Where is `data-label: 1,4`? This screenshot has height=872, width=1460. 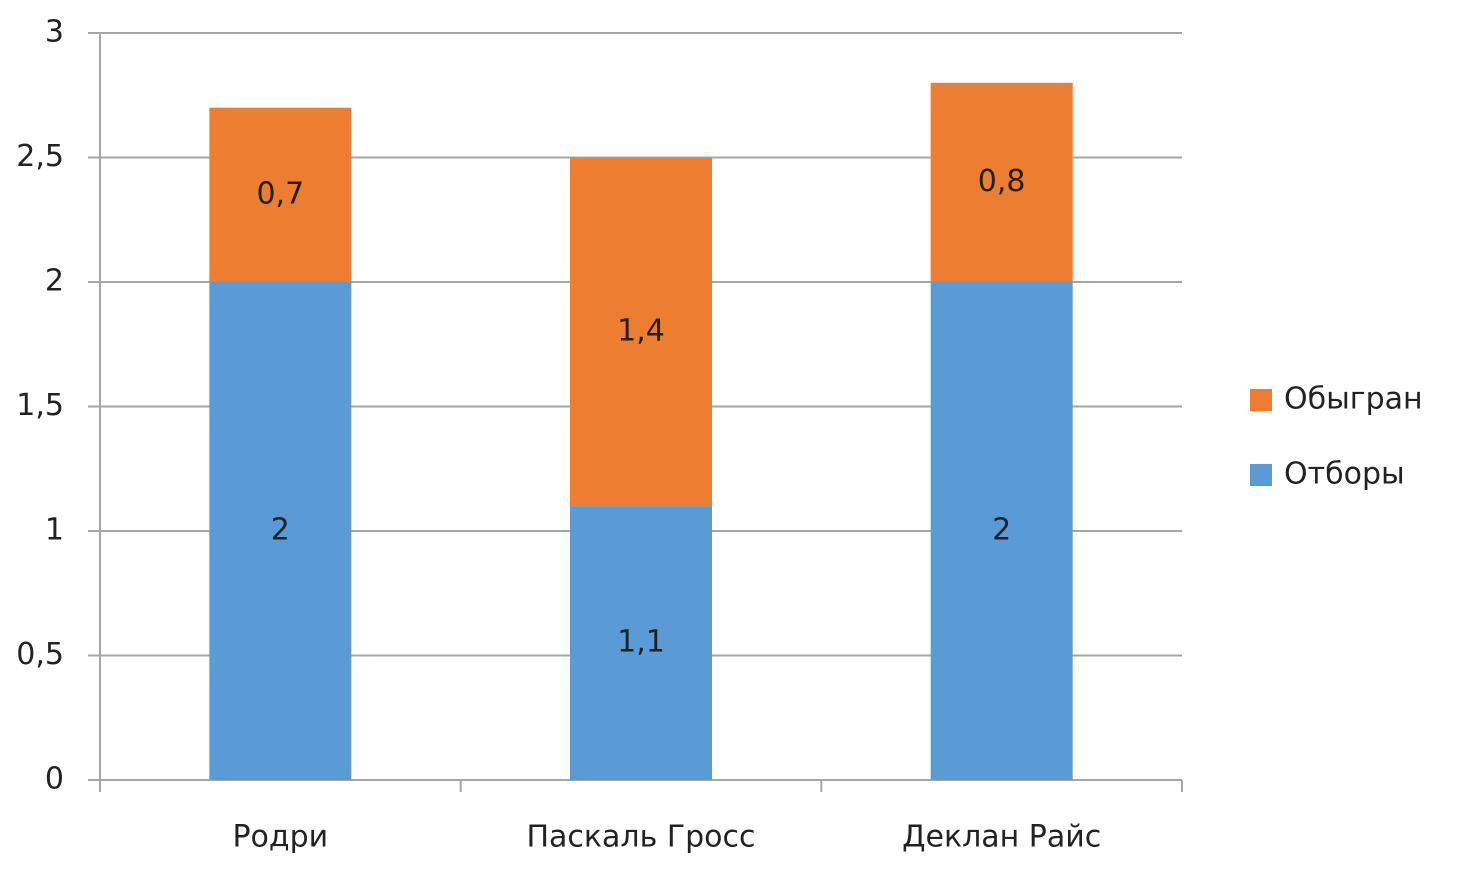 data-label: 1,4 is located at coordinates (641, 330).